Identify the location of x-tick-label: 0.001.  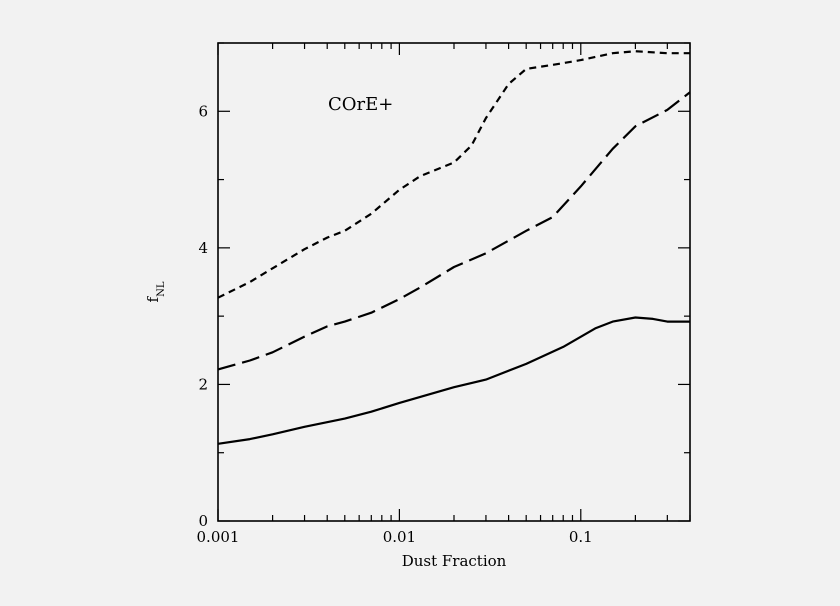
(218, 537).